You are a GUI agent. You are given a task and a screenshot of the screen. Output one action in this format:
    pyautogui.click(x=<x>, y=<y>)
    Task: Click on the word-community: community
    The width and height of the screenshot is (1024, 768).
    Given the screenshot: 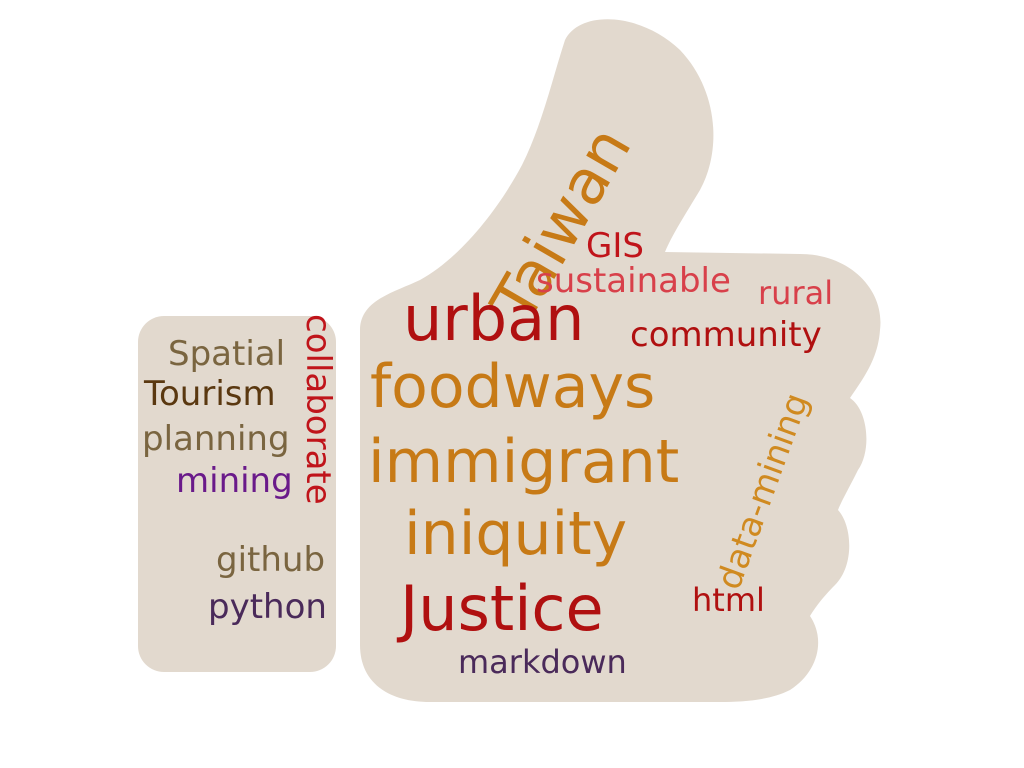 What is the action you would take?
    pyautogui.click(x=726, y=335)
    